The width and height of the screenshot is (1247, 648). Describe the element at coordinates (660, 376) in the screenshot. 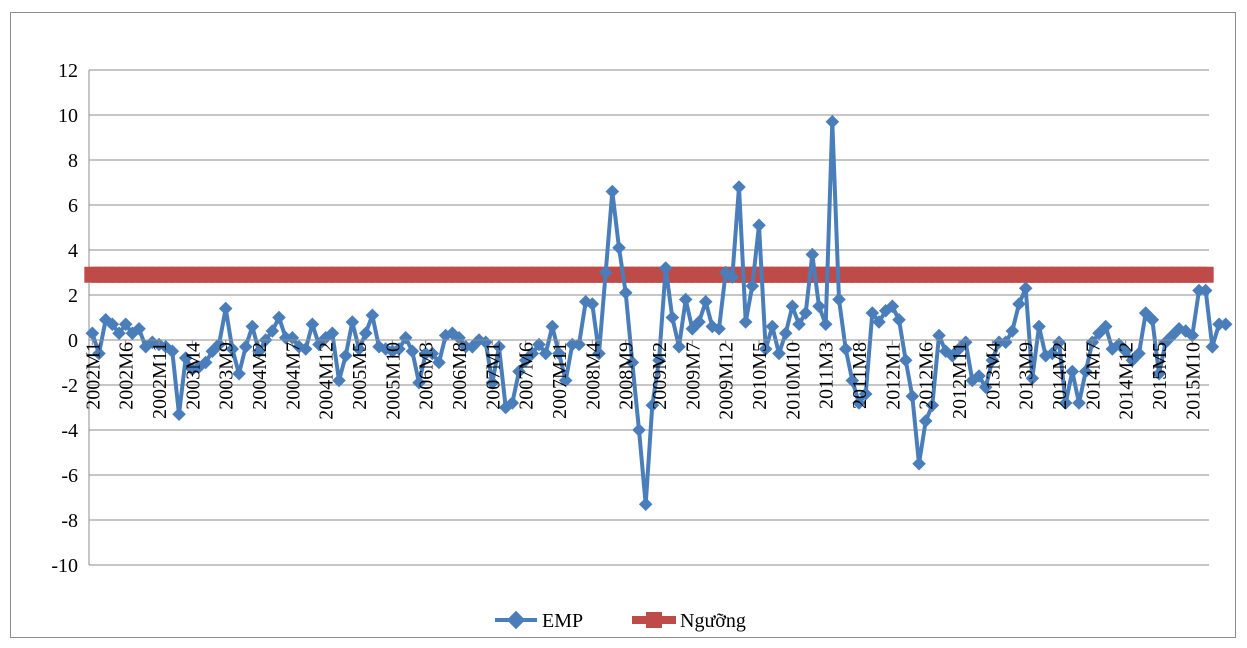

I see `x-tick-label: 2009M2` at that location.